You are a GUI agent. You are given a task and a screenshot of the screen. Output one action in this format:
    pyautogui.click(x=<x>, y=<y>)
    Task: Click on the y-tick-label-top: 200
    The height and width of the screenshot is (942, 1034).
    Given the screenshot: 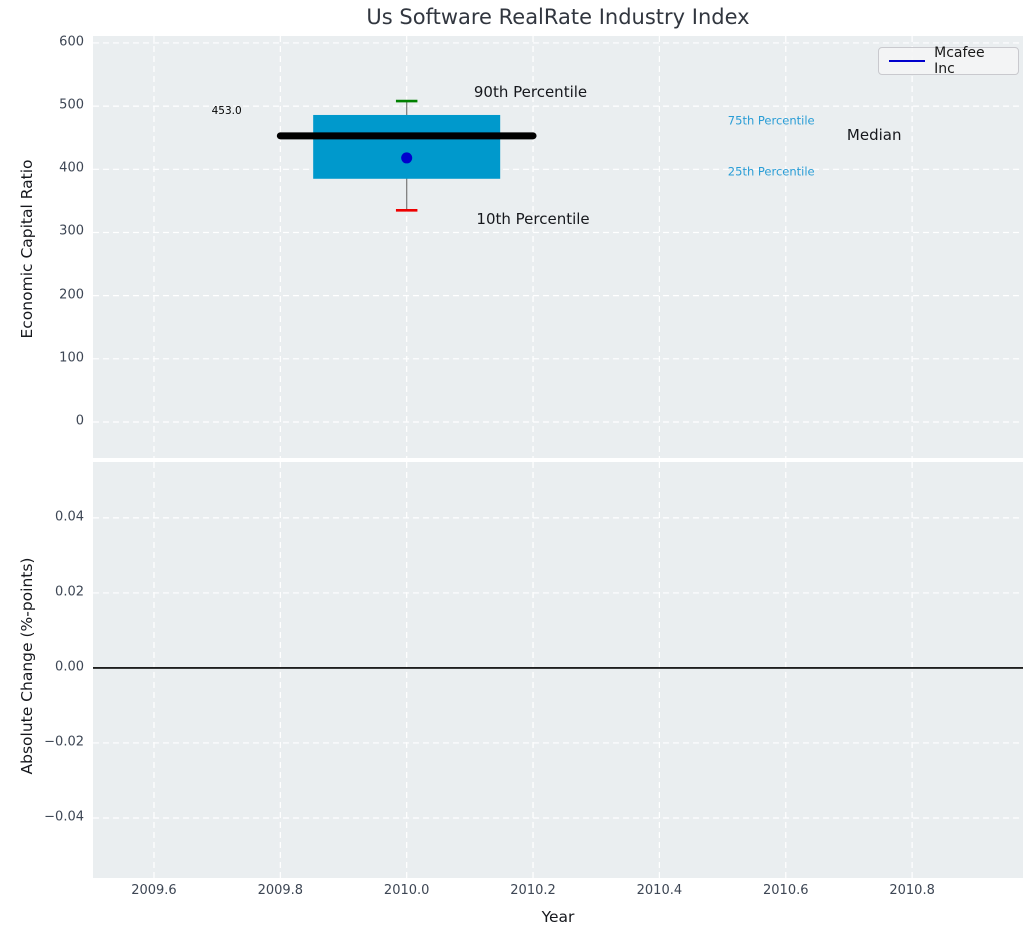 What is the action you would take?
    pyautogui.click(x=71, y=295)
    